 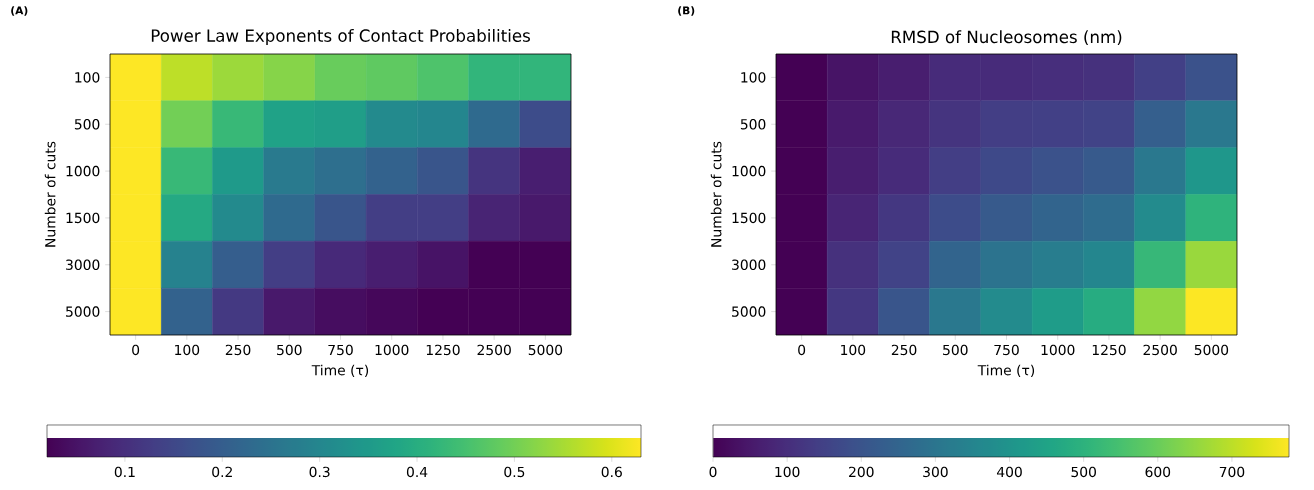 I want to click on color-bar-label: 300, so click(x=935, y=472).